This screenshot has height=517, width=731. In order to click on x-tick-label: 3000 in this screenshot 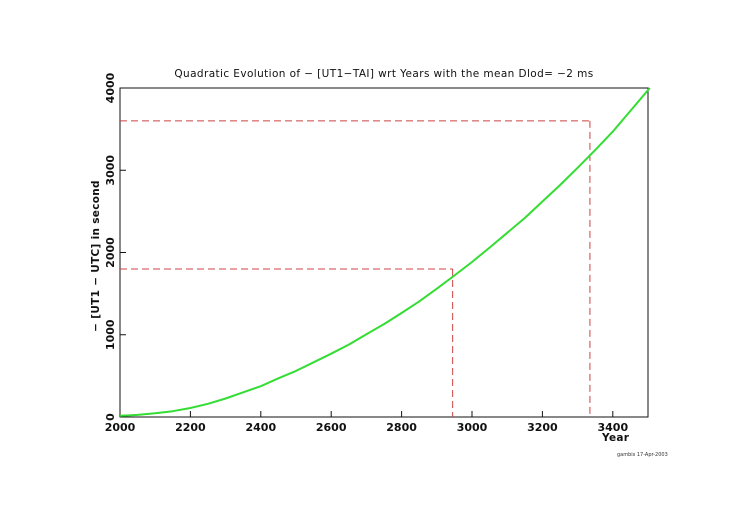, I will do `click(472, 427)`.